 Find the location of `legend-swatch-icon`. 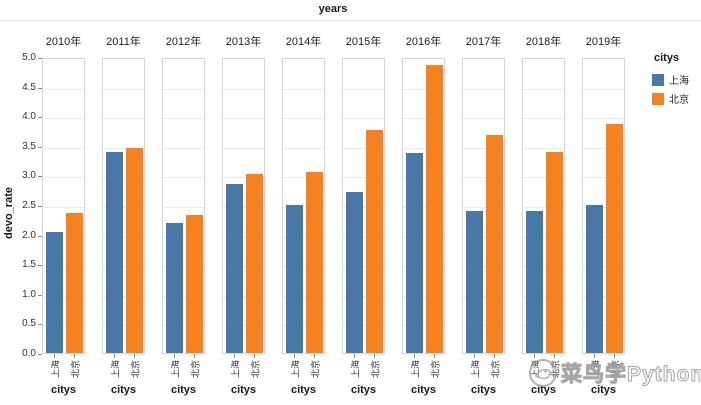

legend-swatch-icon is located at coordinates (658, 98).